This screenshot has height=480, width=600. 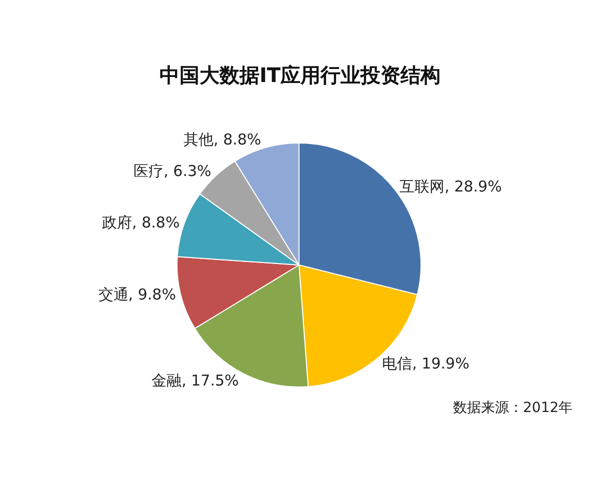 What do you see at coordinates (300, 75) in the screenshot?
I see `chart-title: 中国大数据IT应用行业投资结构` at bounding box center [300, 75].